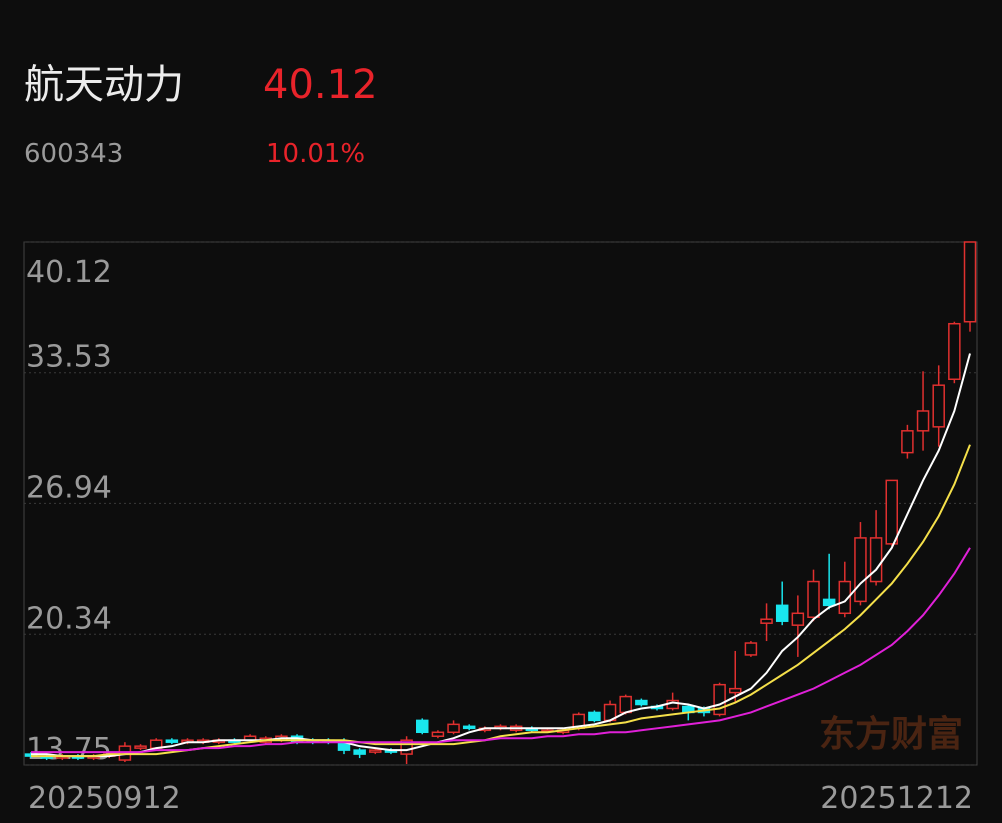 Image resolution: width=1002 pixels, height=823 pixels. I want to click on x-tick-label: 20250912, so click(104, 798).